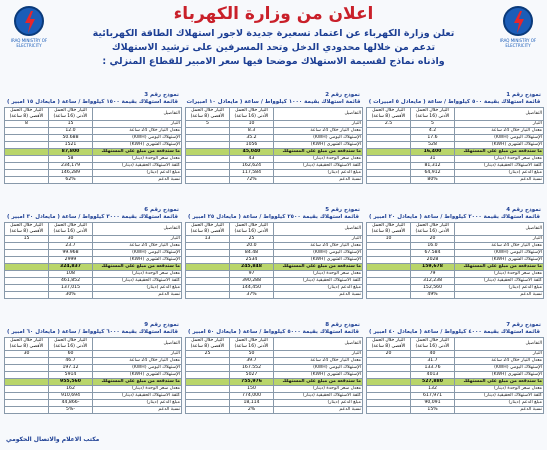  What do you see at coordinates (432, 410) in the screenshot?
I see `cell-value: 15%` at bounding box center [432, 410].